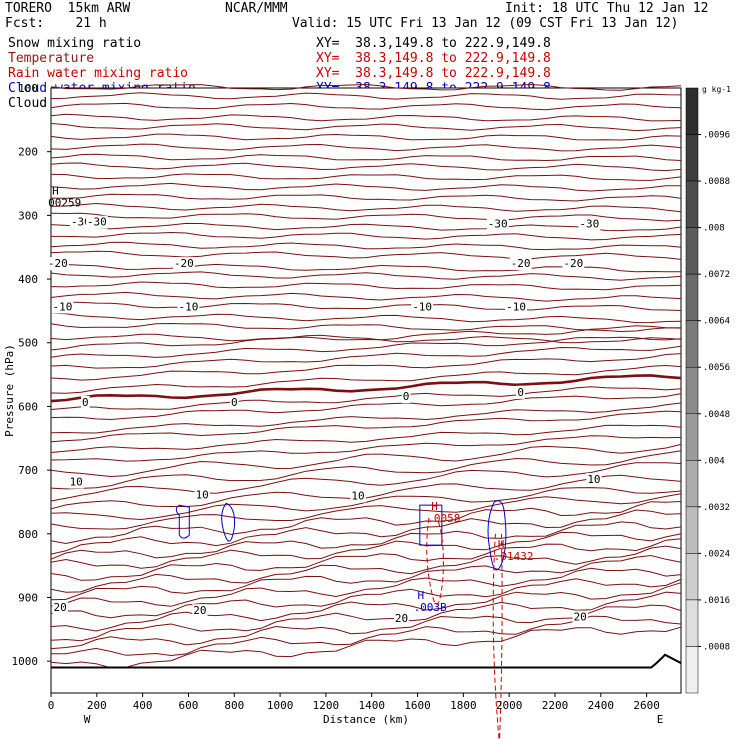  What do you see at coordinates (716, 136) in the screenshot?
I see `colorbar-label: .0096` at bounding box center [716, 136].